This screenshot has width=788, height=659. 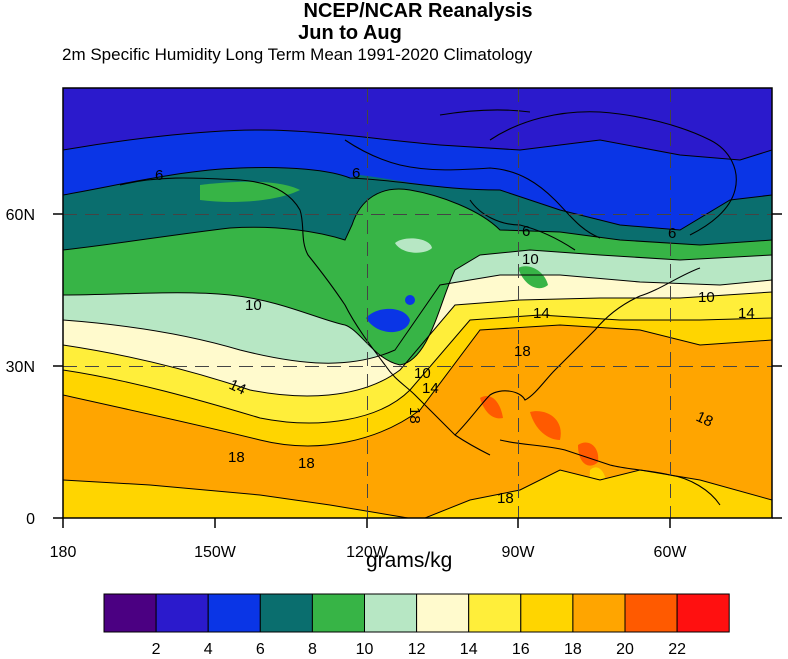 I want to click on x-tick-180: 180, so click(x=63, y=552).